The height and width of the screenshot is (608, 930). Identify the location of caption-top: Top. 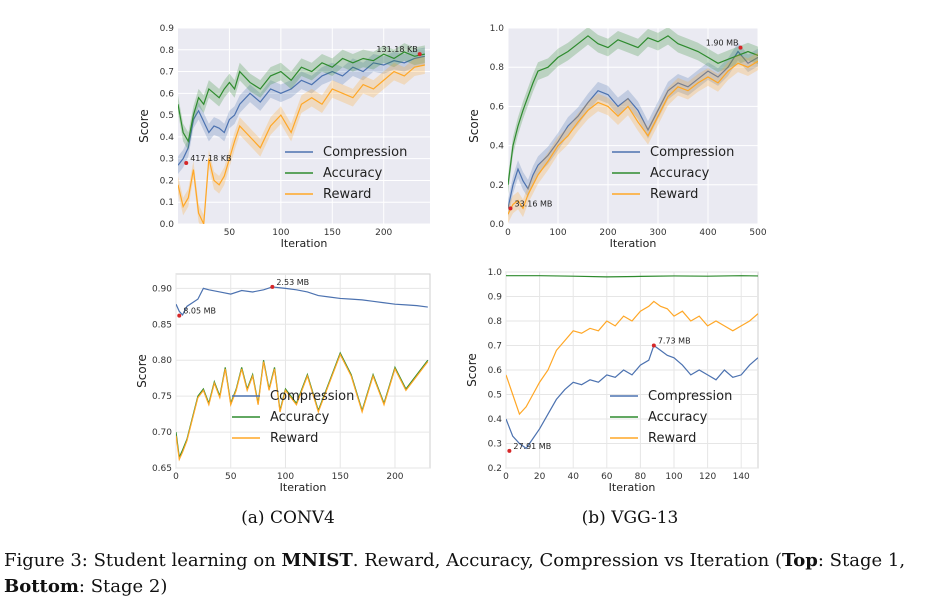
(799, 560).